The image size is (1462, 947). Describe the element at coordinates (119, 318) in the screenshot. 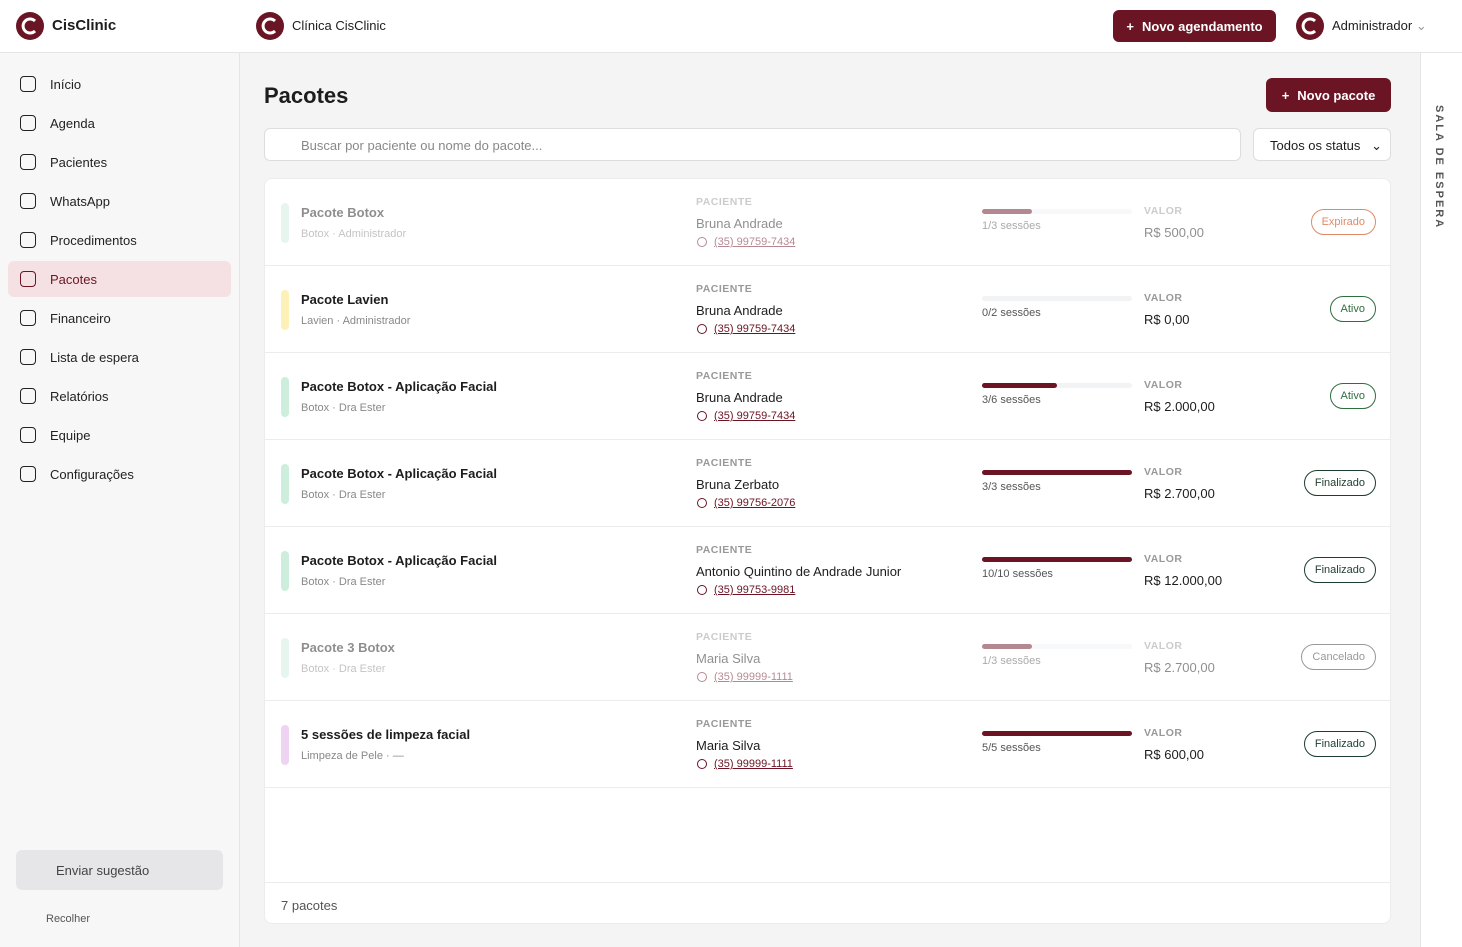

I see `nav-item: Financeiro` at that location.